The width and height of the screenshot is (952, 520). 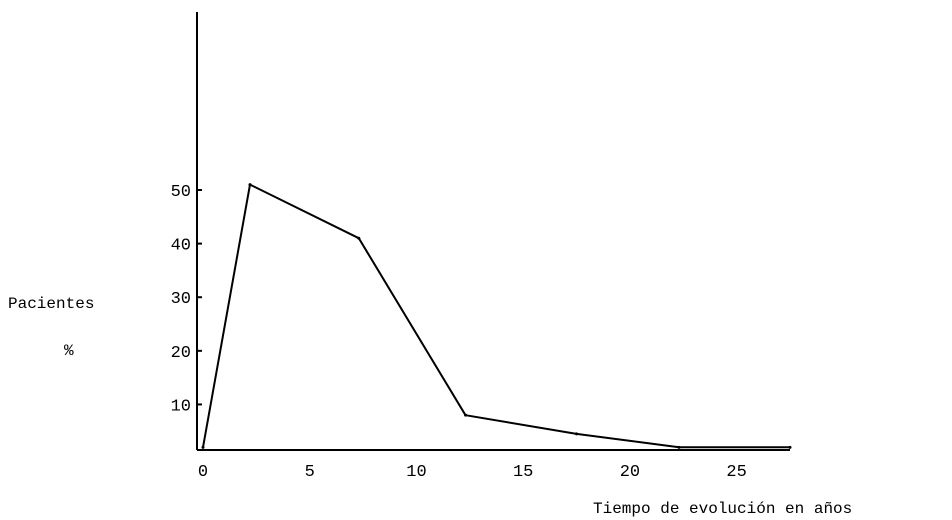 I want to click on y-axis-unit: %, so click(x=69, y=351).